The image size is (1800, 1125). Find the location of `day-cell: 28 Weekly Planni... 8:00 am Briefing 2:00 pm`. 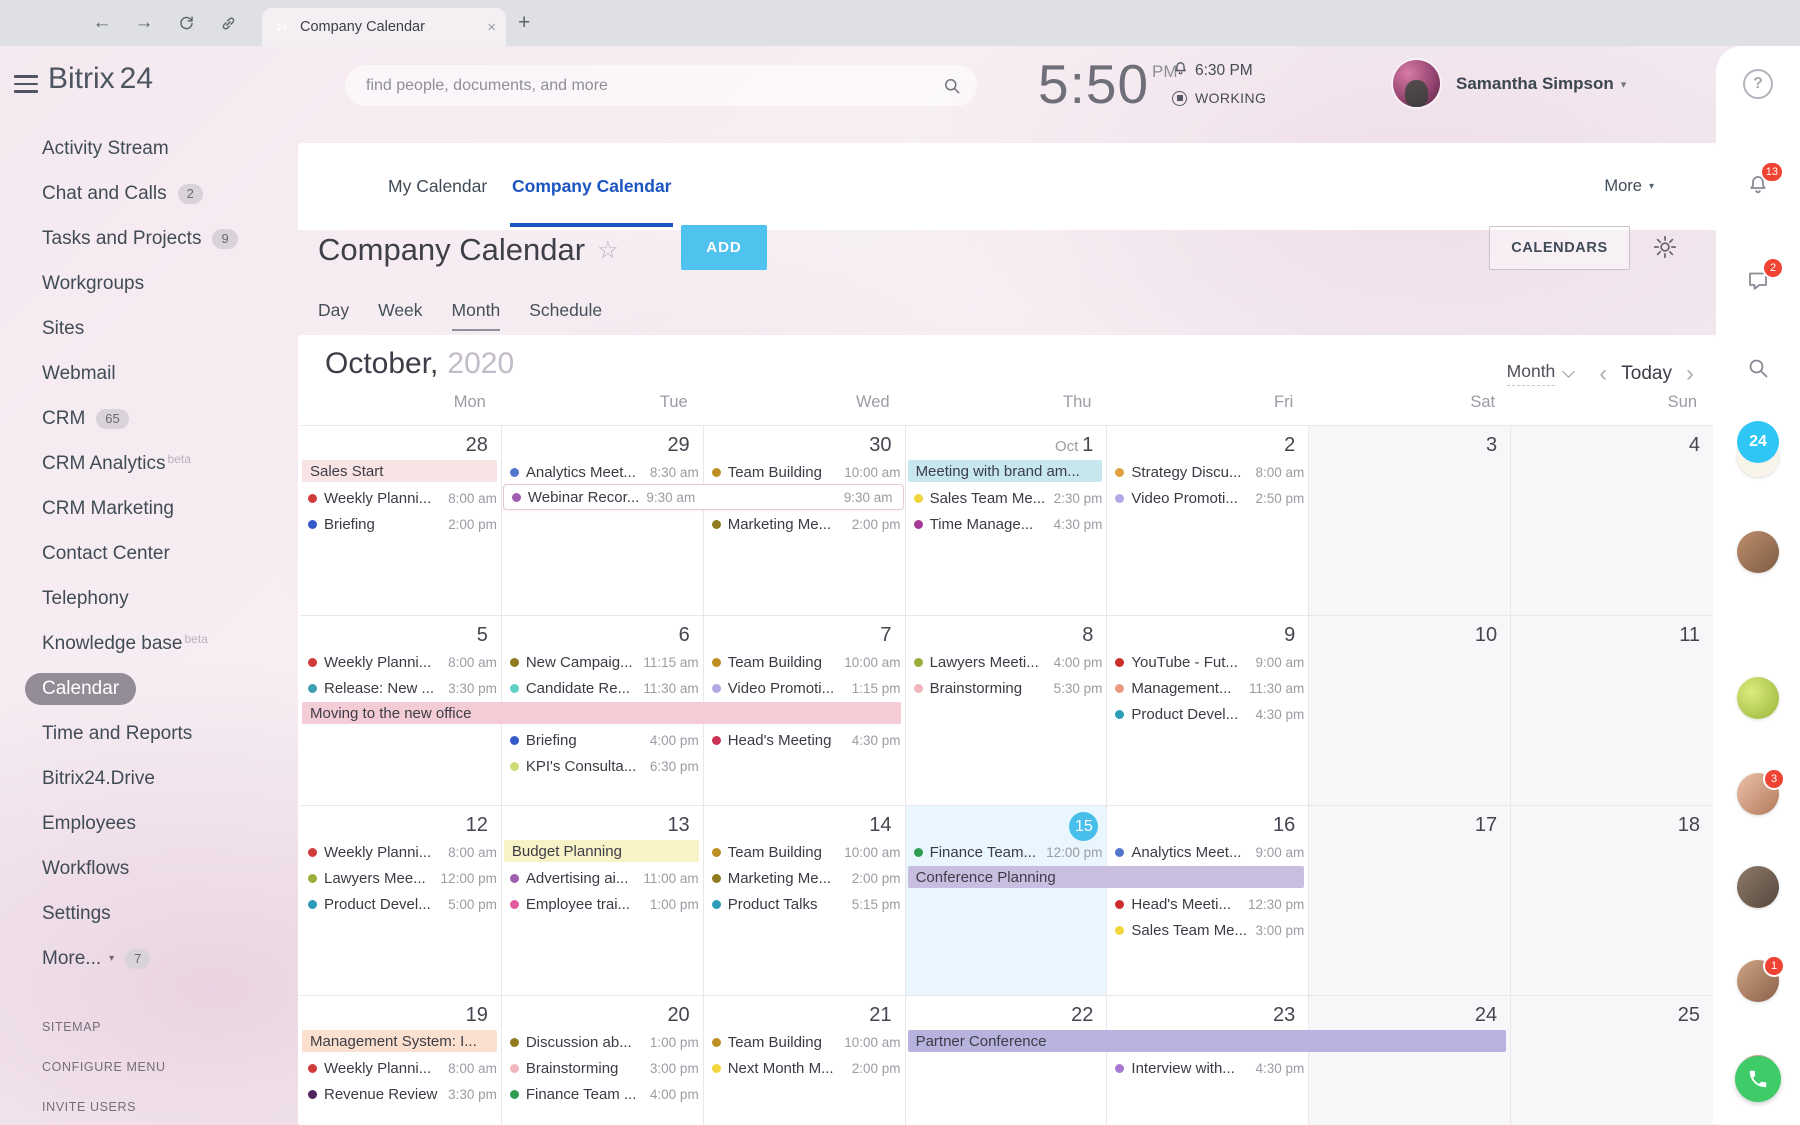

day-cell: 28 Weekly Planni... 8:00 am Briefing 2:00 pm is located at coordinates (401, 520).